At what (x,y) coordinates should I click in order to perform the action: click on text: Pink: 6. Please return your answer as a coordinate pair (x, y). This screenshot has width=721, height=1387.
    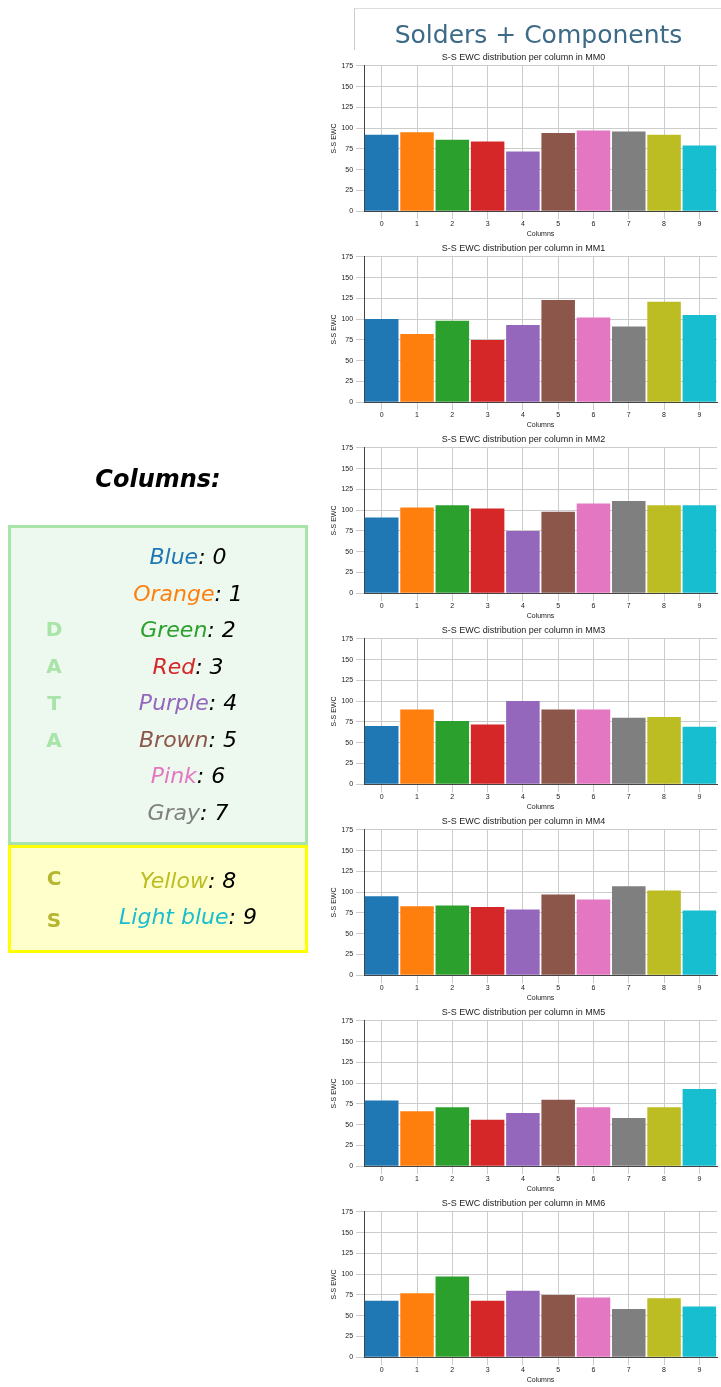
    Looking at the image, I should click on (188, 775).